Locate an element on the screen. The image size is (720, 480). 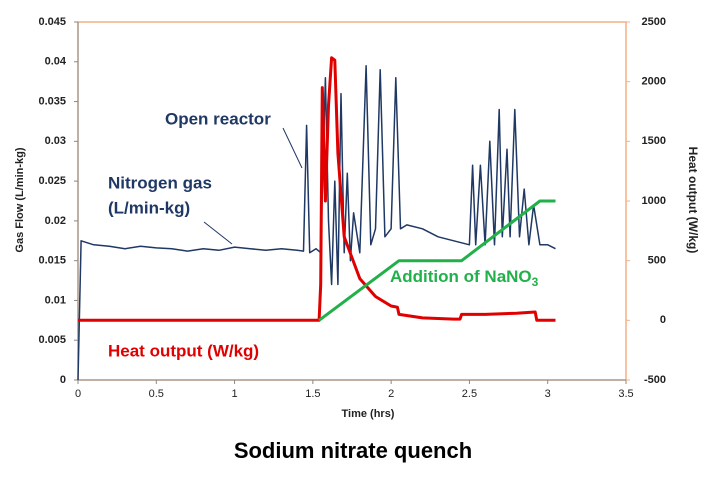
y2-tick-label: 1500 is located at coordinates (654, 141).